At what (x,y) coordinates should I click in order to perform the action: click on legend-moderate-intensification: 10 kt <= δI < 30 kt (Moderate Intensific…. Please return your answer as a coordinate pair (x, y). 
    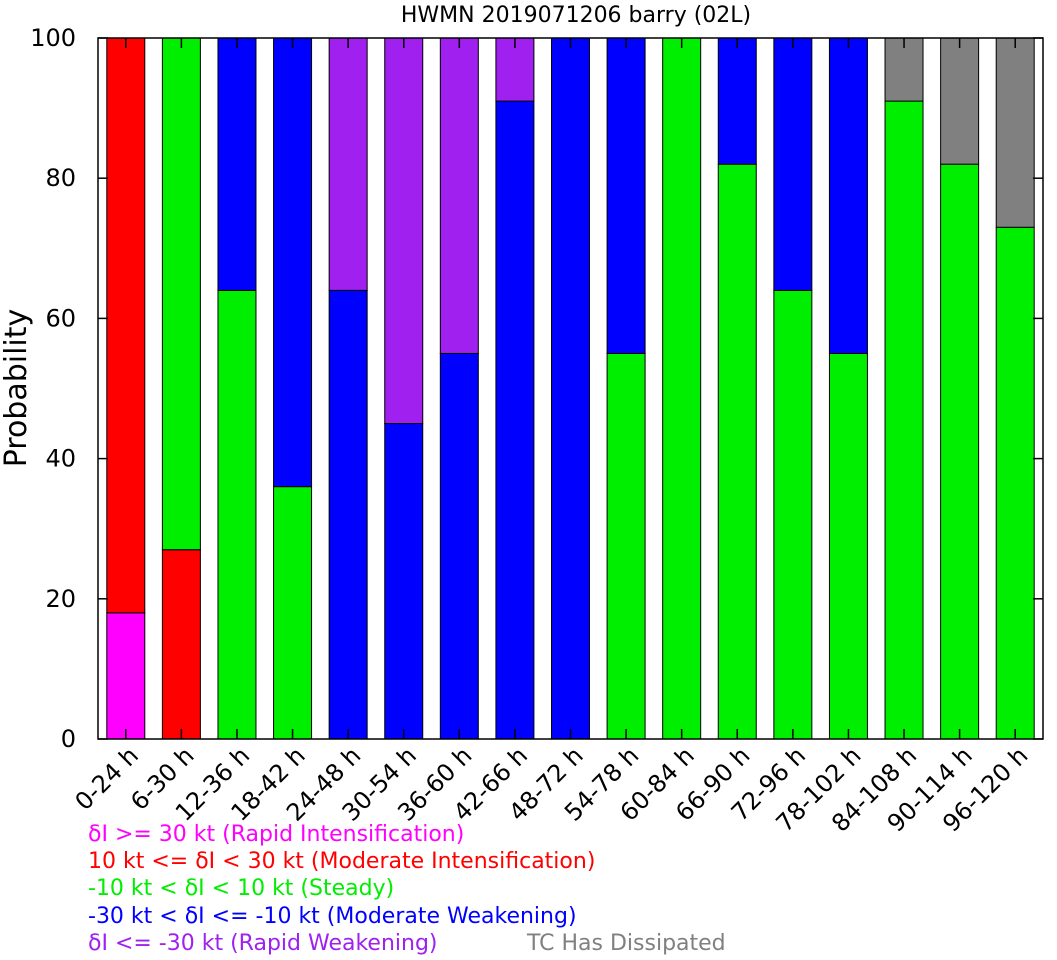
    Looking at the image, I should click on (342, 861).